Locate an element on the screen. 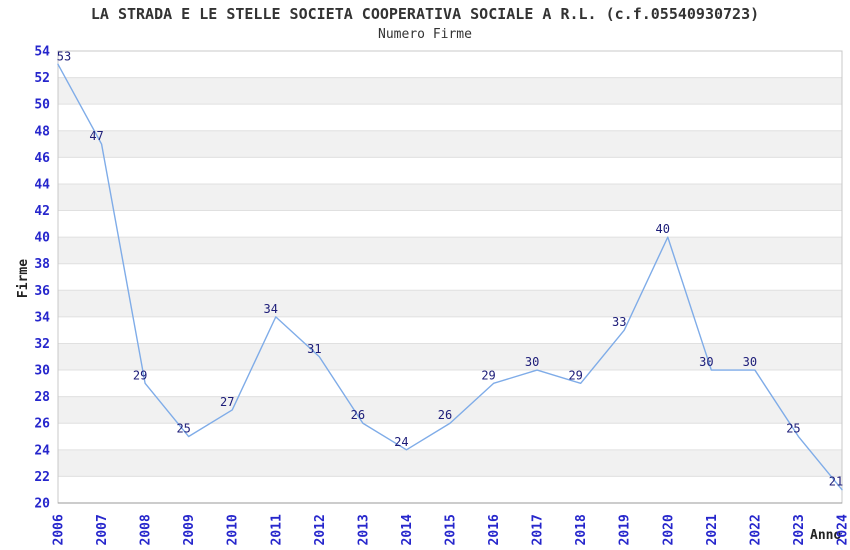 The image size is (850, 550). y-tick-label: 40 is located at coordinates (42, 238).